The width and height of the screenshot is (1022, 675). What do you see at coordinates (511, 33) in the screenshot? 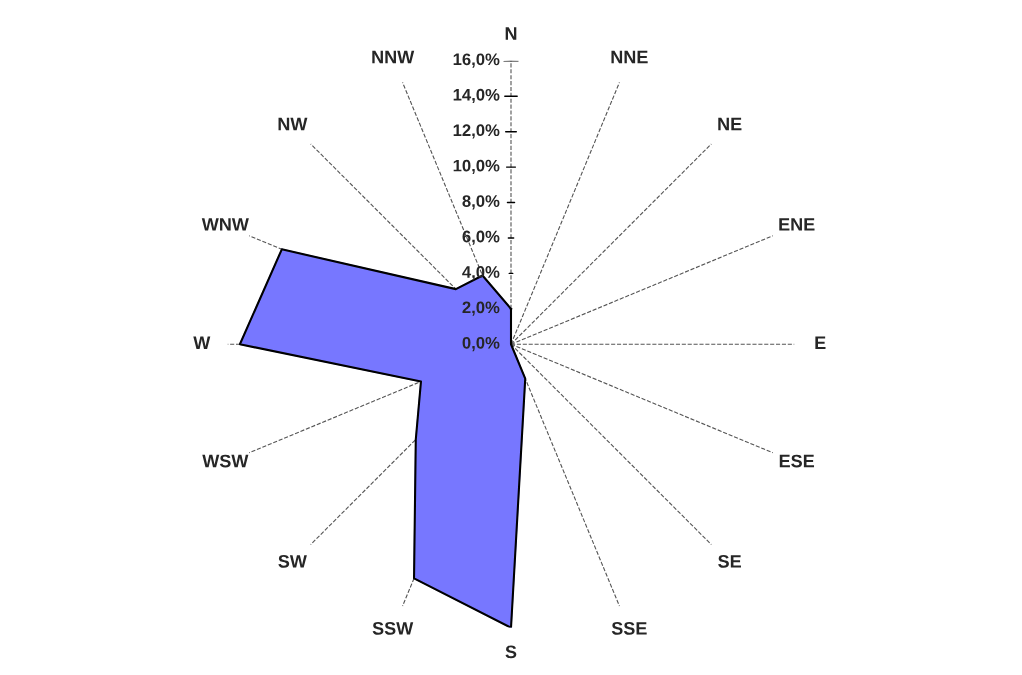
I see `spoke-label: N` at bounding box center [511, 33].